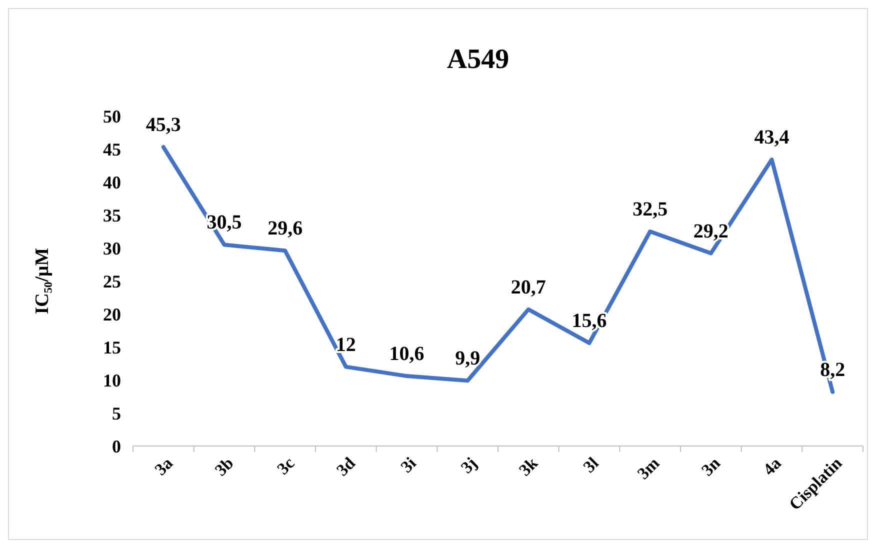 The width and height of the screenshot is (876, 548). What do you see at coordinates (116, 413) in the screenshot?
I see `y-tick-label: 5` at bounding box center [116, 413].